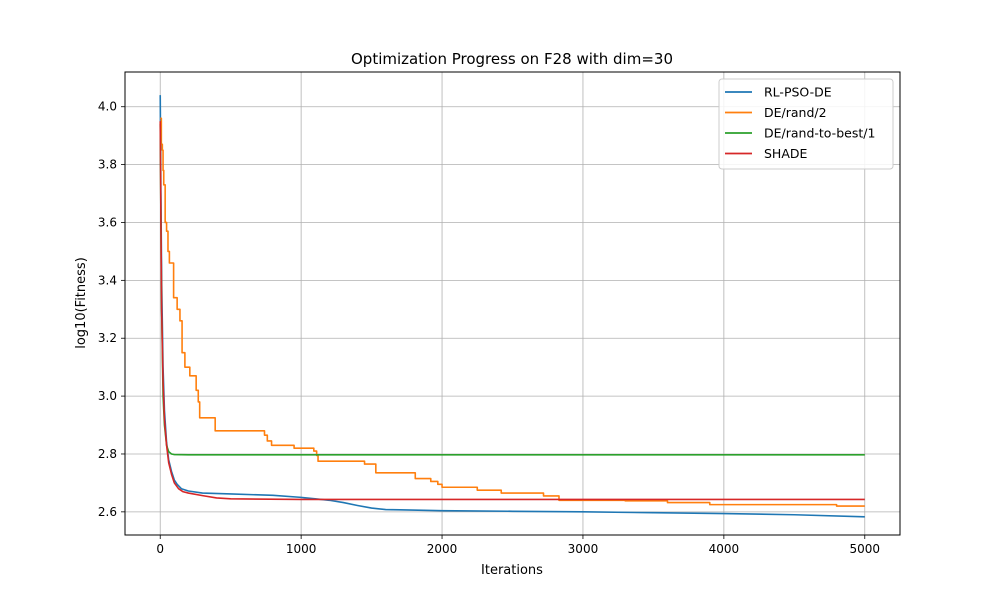  I want to click on y-tick-label: 3.6, so click(107, 222).